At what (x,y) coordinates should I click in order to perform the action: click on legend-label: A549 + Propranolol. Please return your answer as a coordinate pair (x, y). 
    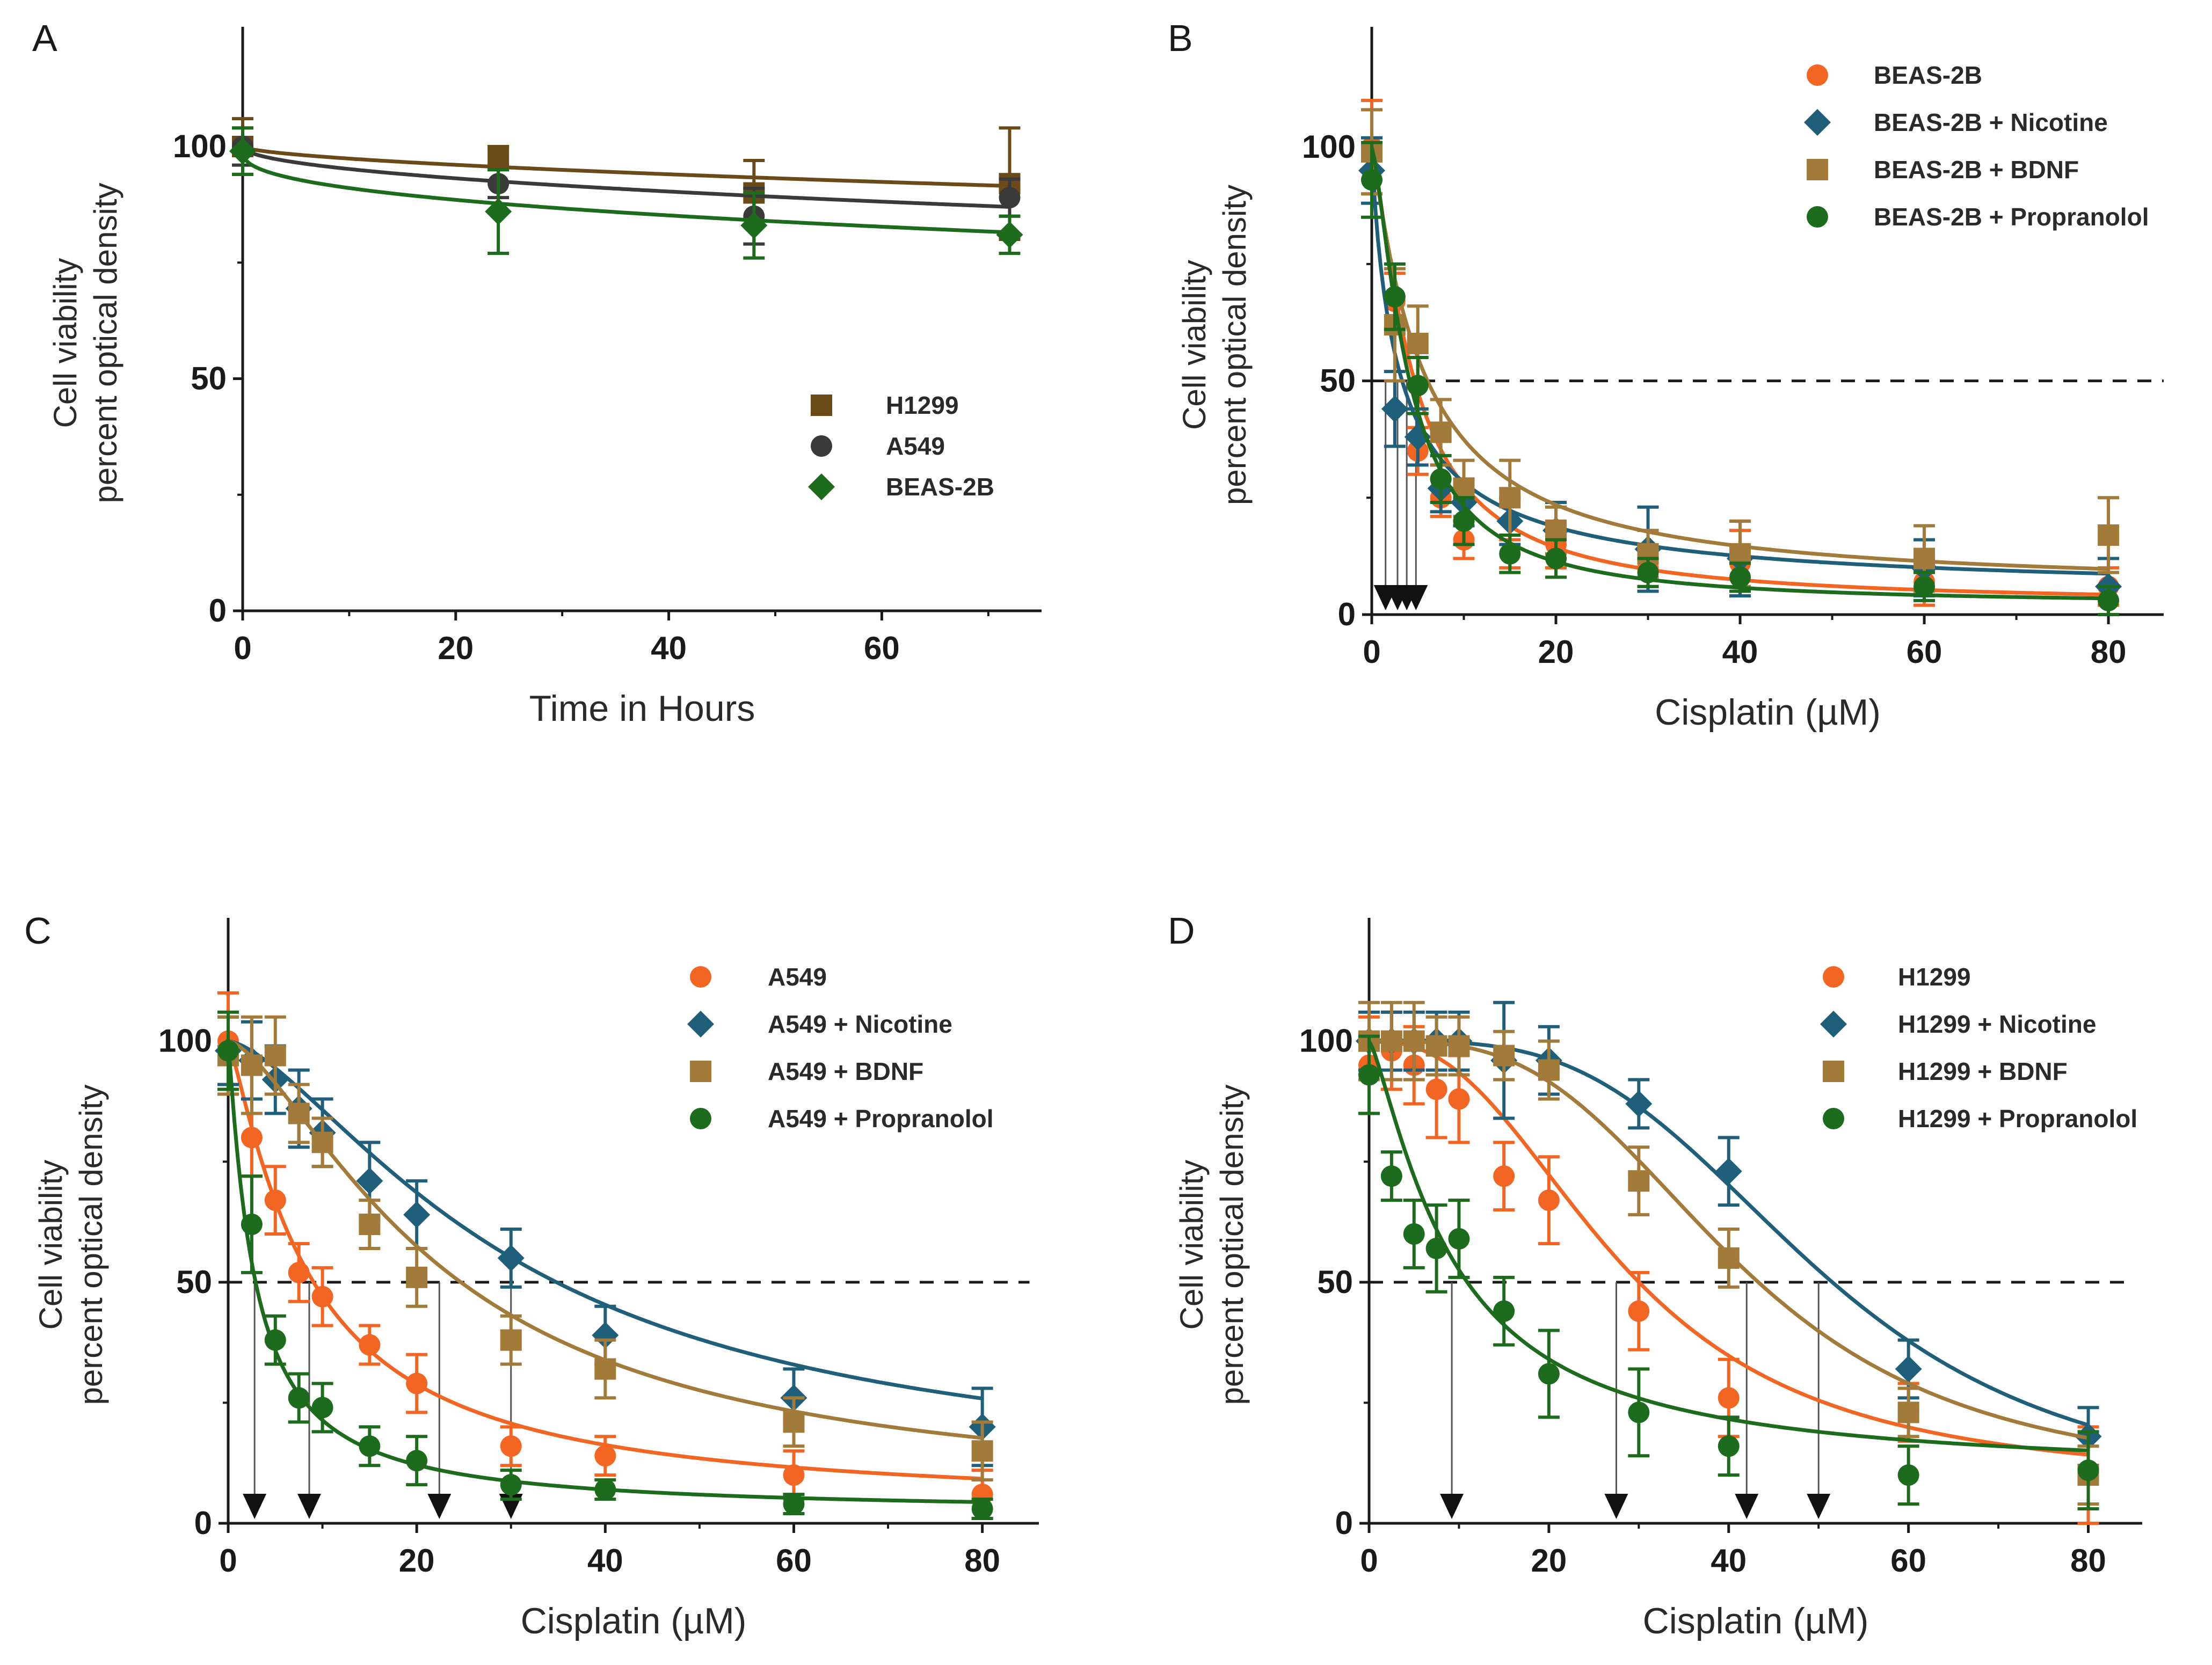
    Looking at the image, I should click on (881, 1119).